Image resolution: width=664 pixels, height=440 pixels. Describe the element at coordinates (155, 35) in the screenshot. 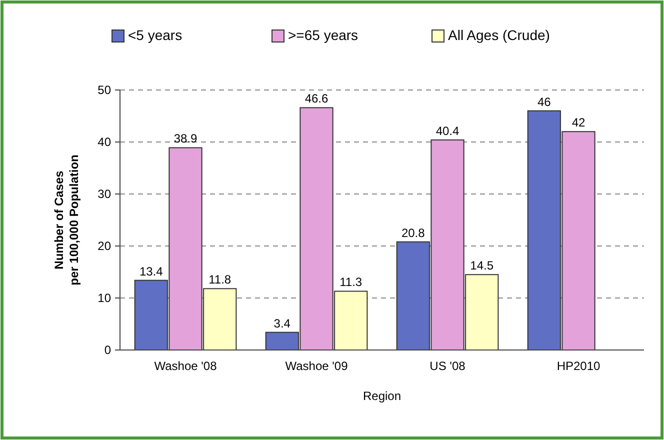

I see `legend-label: <5 years` at that location.